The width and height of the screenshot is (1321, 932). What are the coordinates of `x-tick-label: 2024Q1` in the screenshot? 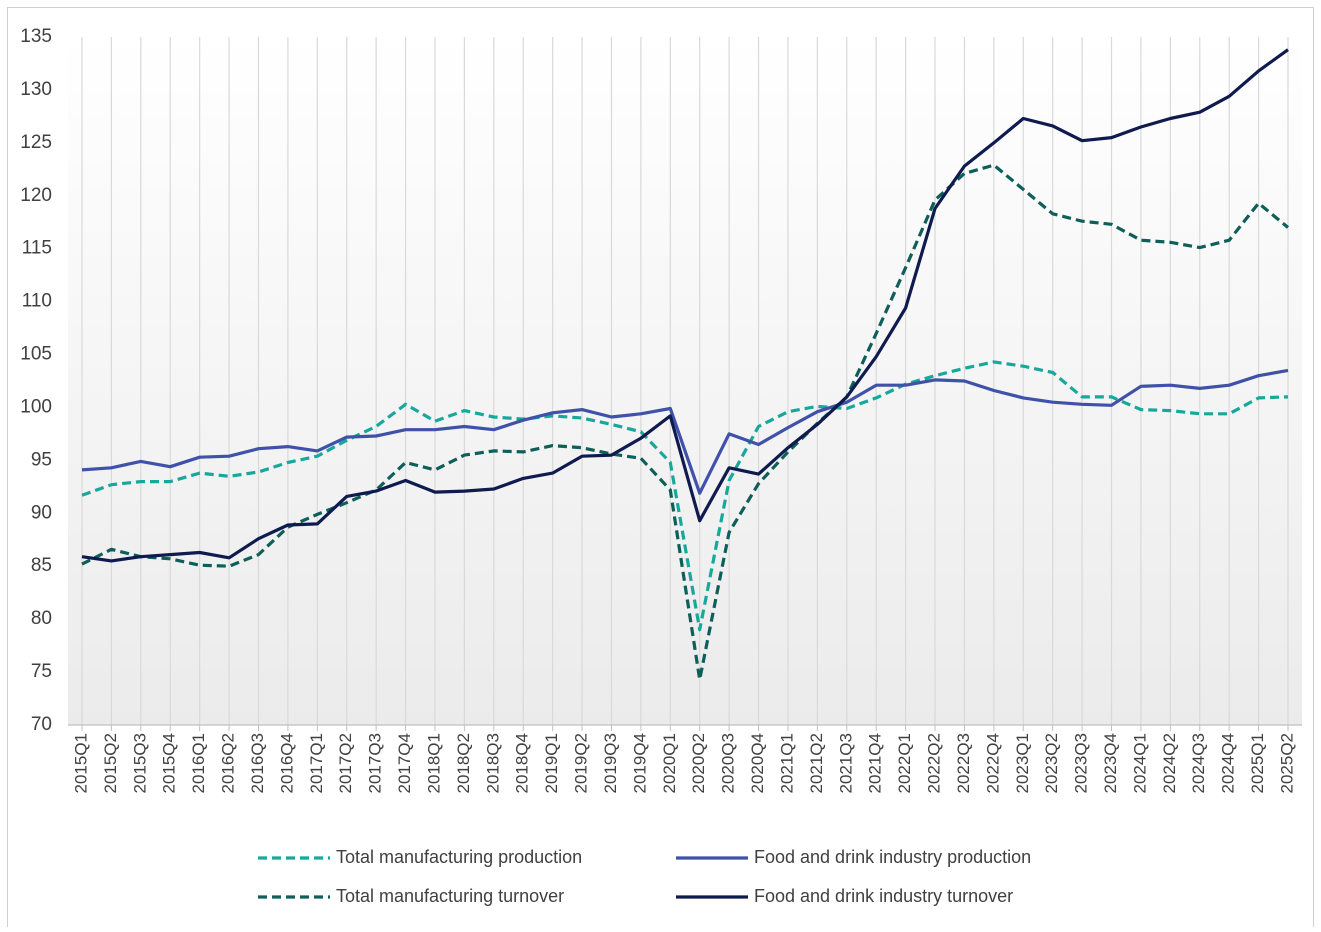 It's located at (1139, 763).